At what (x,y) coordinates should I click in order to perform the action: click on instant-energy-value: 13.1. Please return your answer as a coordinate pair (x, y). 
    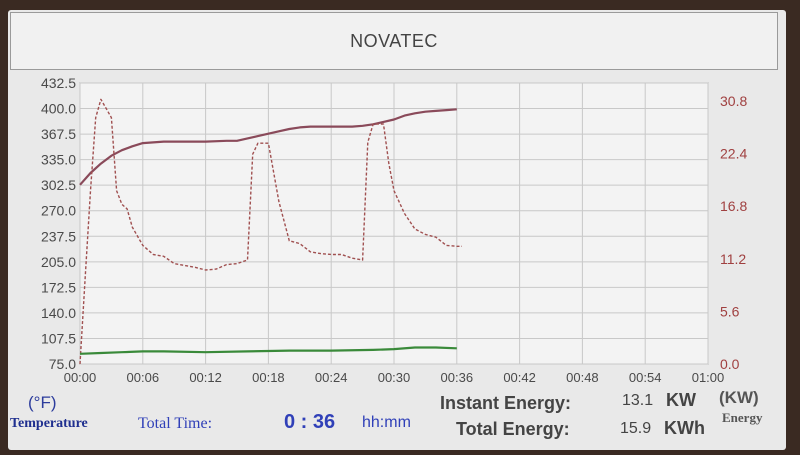
    Looking at the image, I should click on (638, 400).